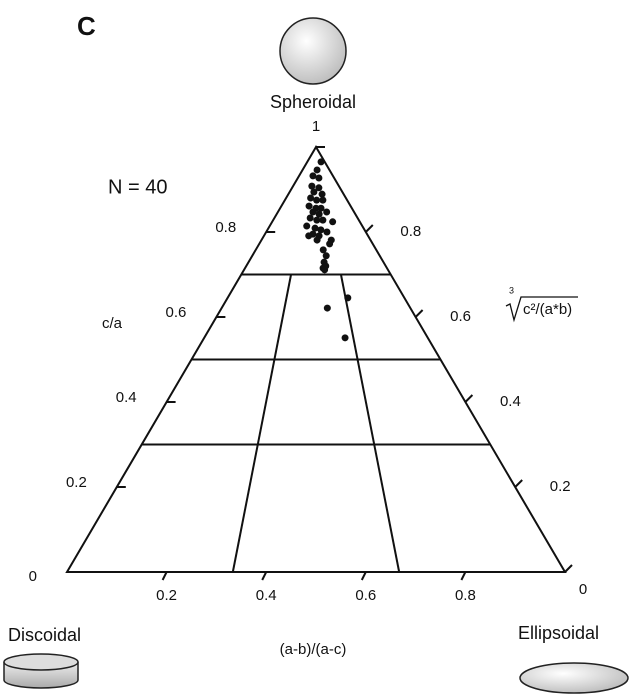 The height and width of the screenshot is (695, 632). Describe the element at coordinates (86, 26) in the screenshot. I see `panel-label: C` at that location.